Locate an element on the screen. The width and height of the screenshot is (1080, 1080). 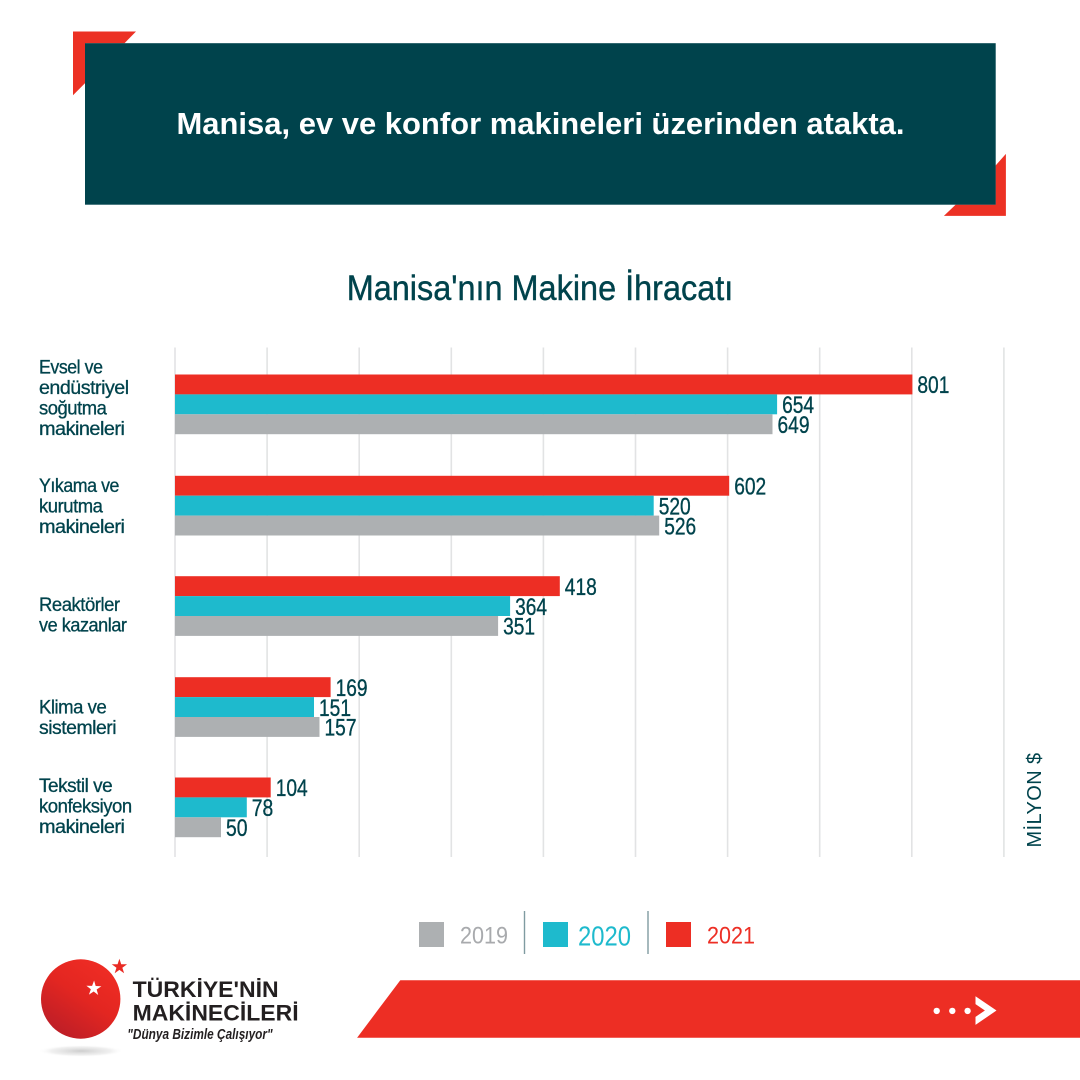
svg-text: 169 is located at coordinates (352, 688).